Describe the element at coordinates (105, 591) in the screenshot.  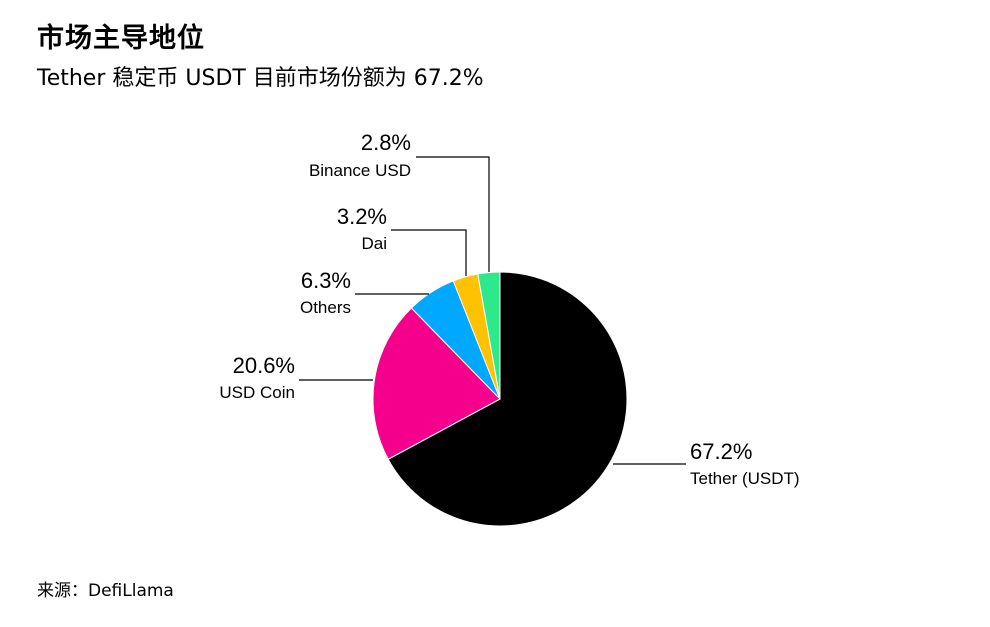
I see `source-note: 来源：DefiLlama` at that location.